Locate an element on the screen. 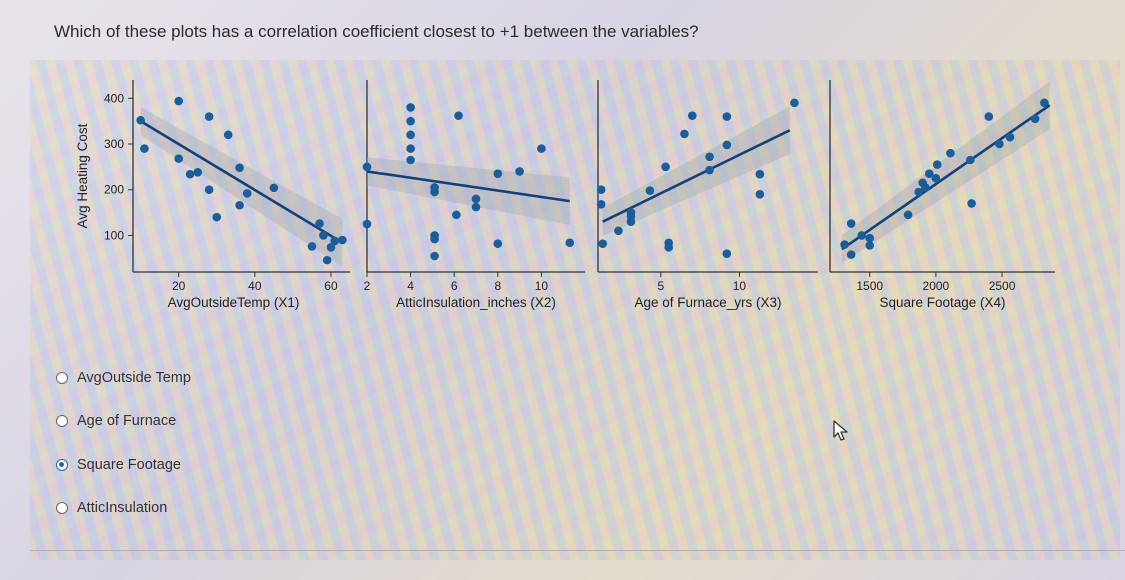  option-atticinsulation: AtticInsulation is located at coordinates (111, 508).